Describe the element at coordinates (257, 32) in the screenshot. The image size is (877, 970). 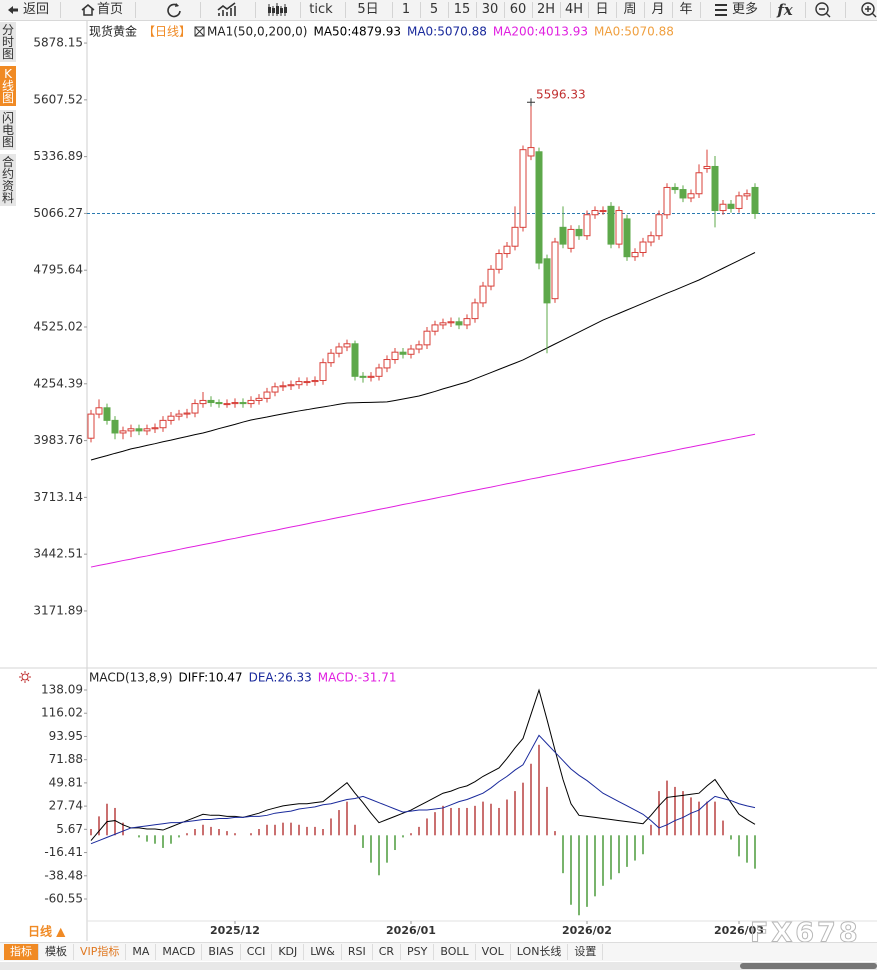
I see `indicator-label: MA1(50,0,200,0)` at that location.